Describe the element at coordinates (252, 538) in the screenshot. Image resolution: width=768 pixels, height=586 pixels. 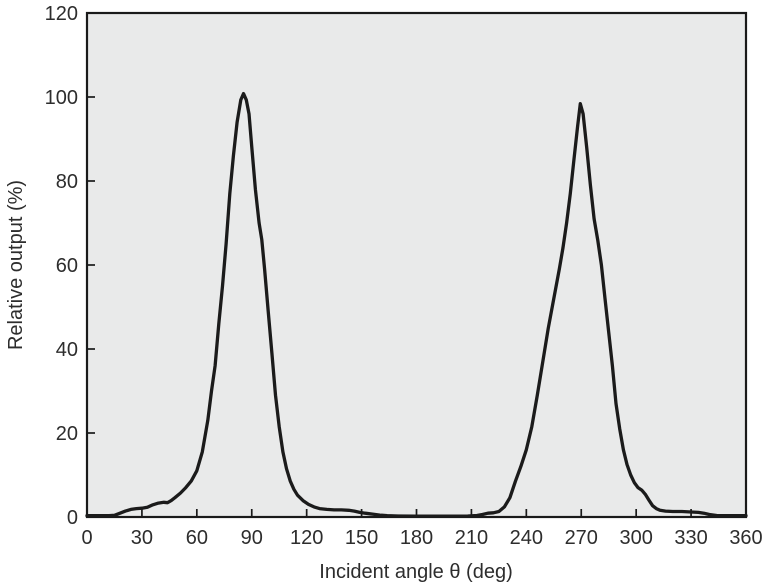
I see `x-tick-label: 90` at that location.